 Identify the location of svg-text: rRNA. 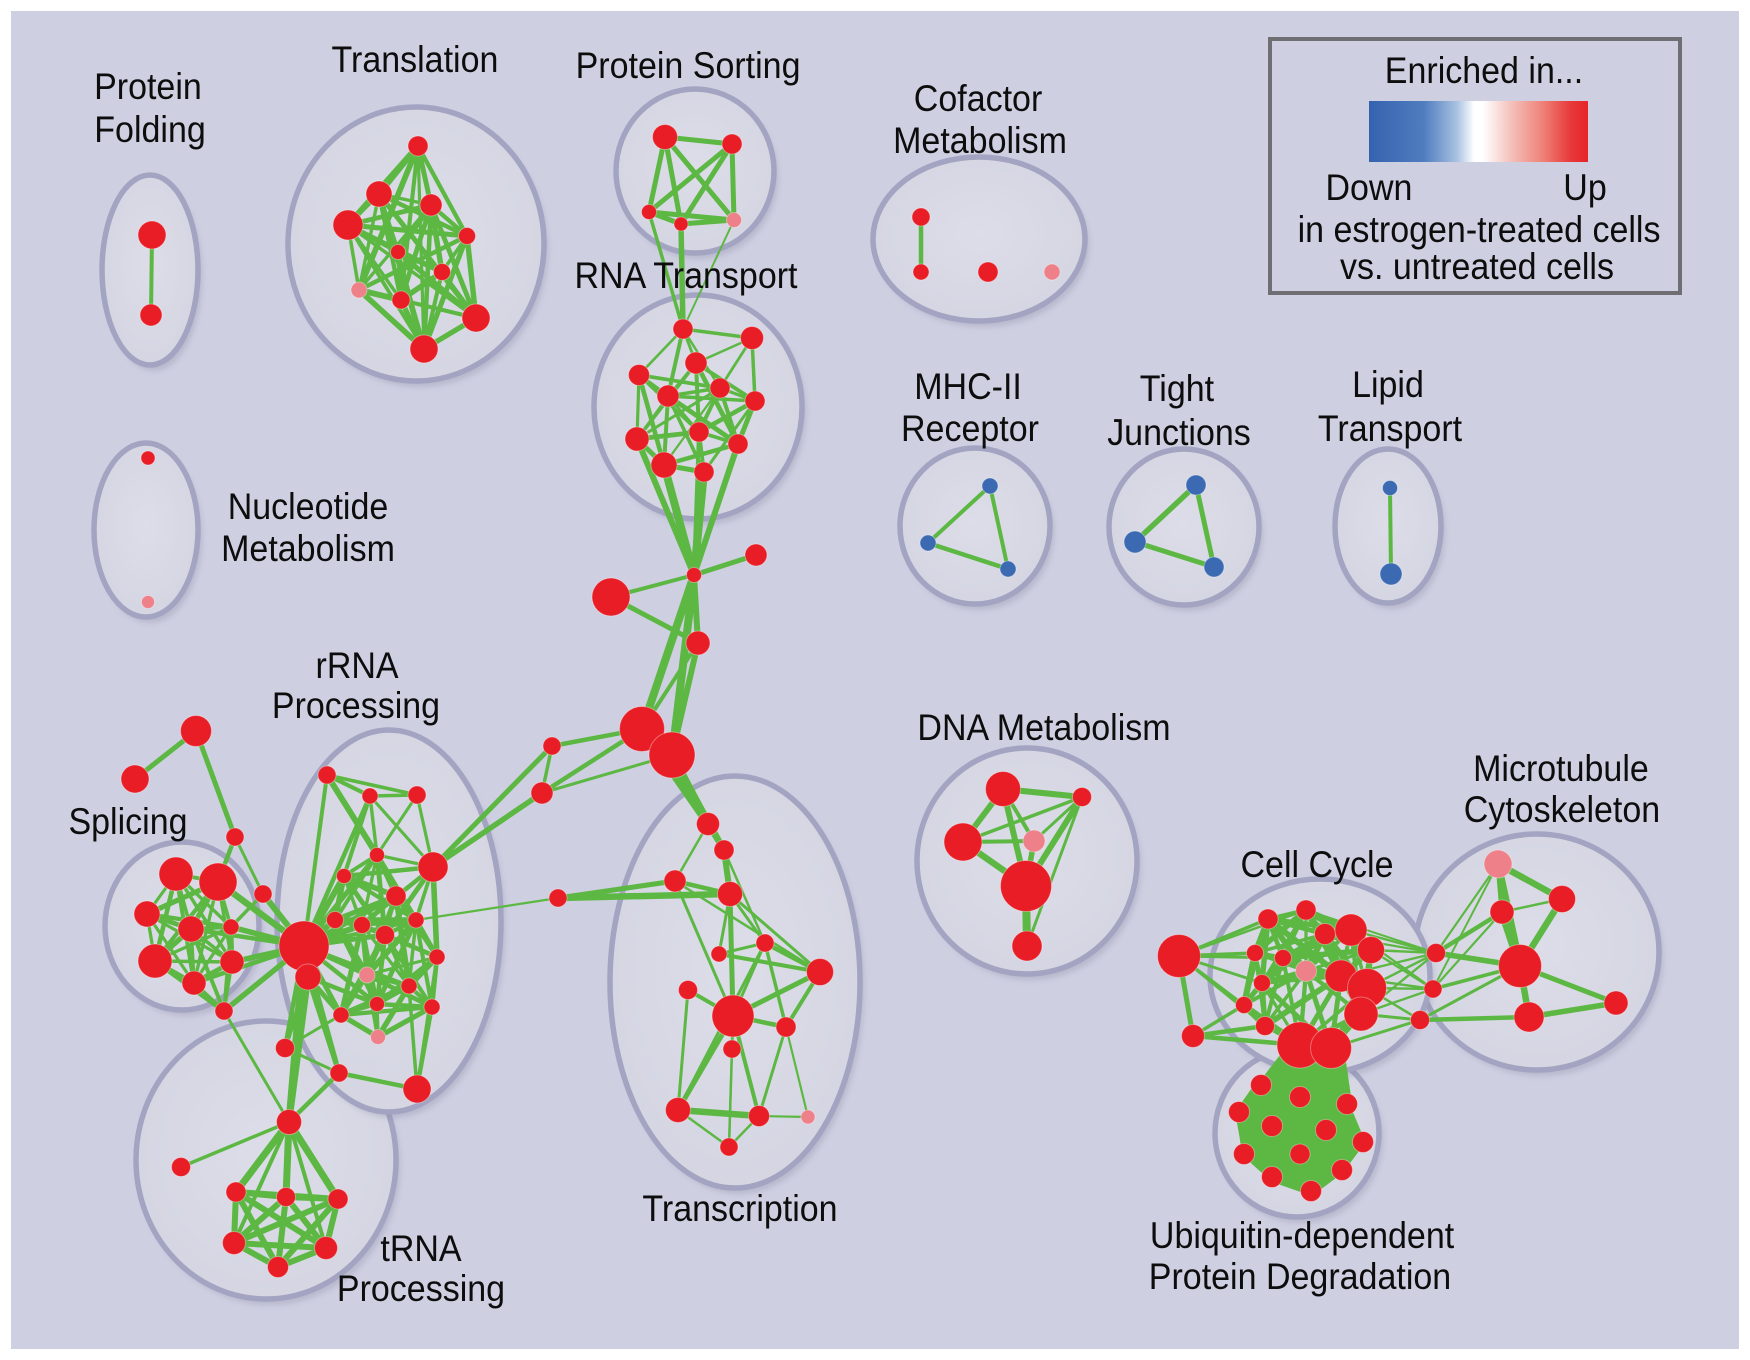
(357, 665).